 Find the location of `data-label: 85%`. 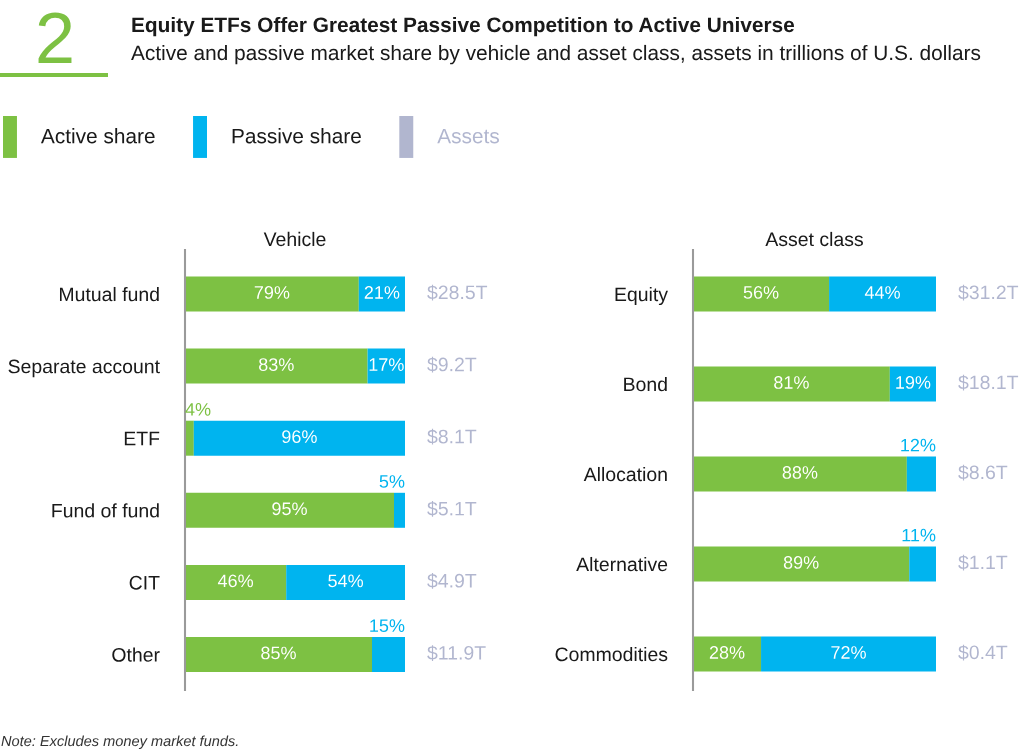

data-label: 85% is located at coordinates (278, 653).